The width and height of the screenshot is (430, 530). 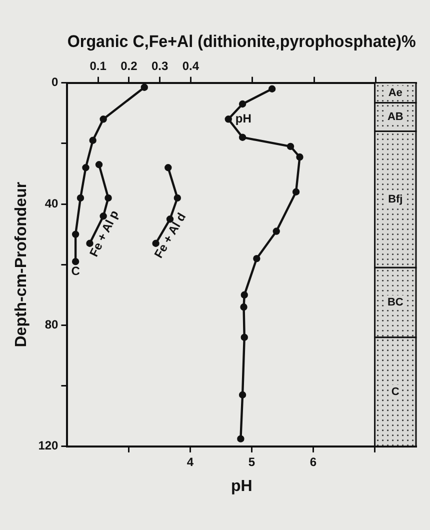 What do you see at coordinates (395, 92) in the screenshot?
I see `band-label: Ae` at bounding box center [395, 92].